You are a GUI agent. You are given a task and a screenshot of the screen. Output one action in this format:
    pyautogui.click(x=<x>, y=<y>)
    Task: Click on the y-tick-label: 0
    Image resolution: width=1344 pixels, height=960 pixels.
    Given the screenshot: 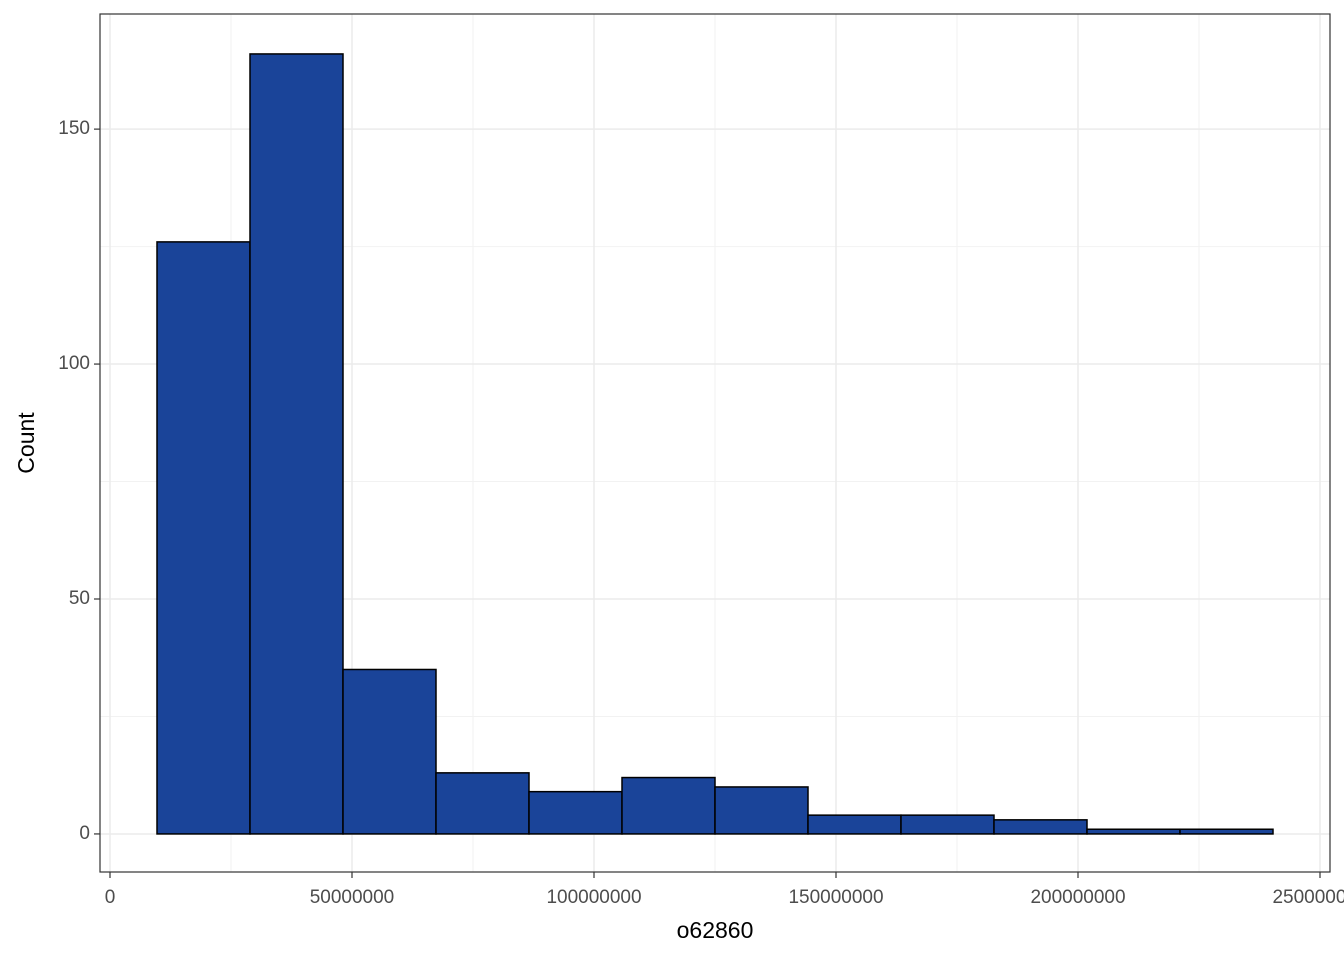 What is the action you would take?
    pyautogui.click(x=84, y=833)
    